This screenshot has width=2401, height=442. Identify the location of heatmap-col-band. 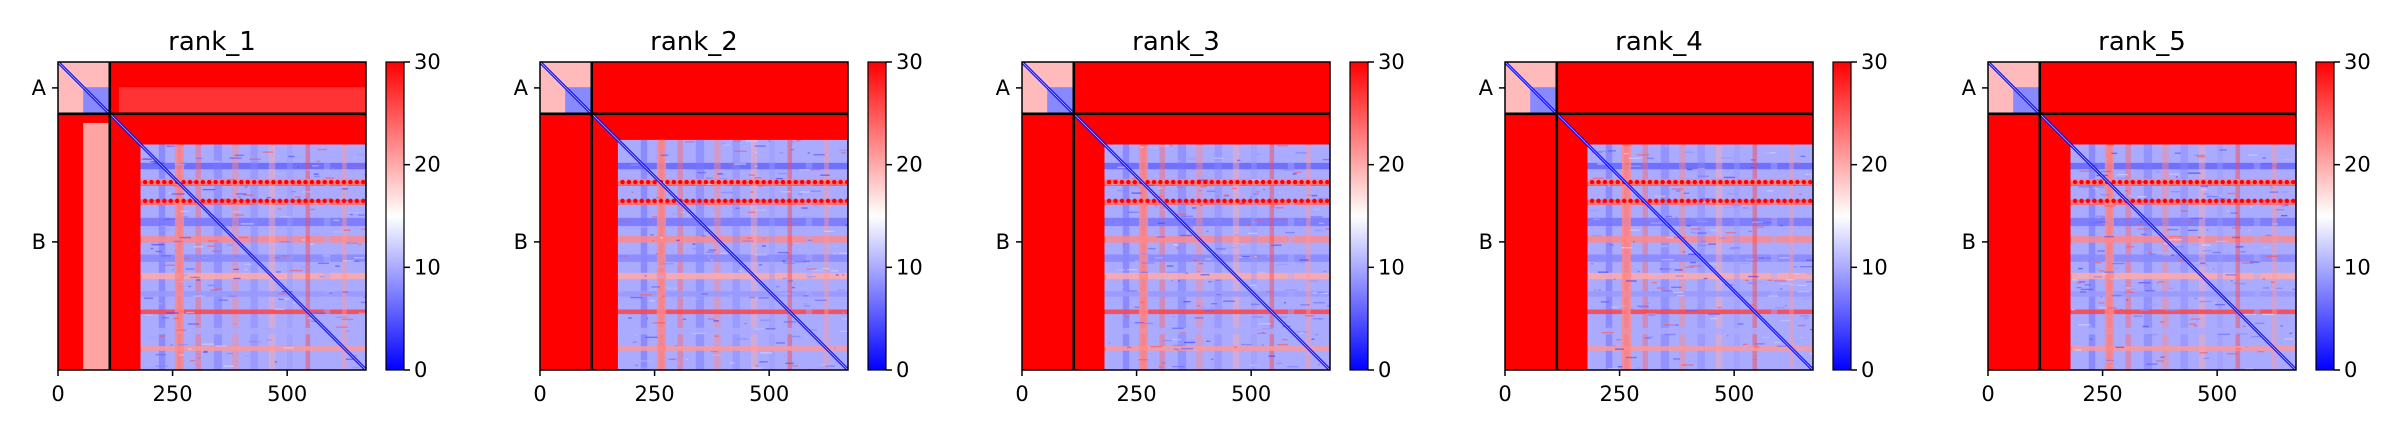
(327, 257).